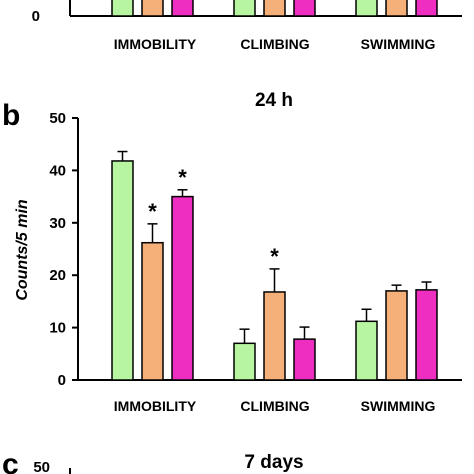 The width and height of the screenshot is (474, 474). Describe the element at coordinates (398, 406) in the screenshot. I see `panel-b-category-label: SWIMMING` at that location.